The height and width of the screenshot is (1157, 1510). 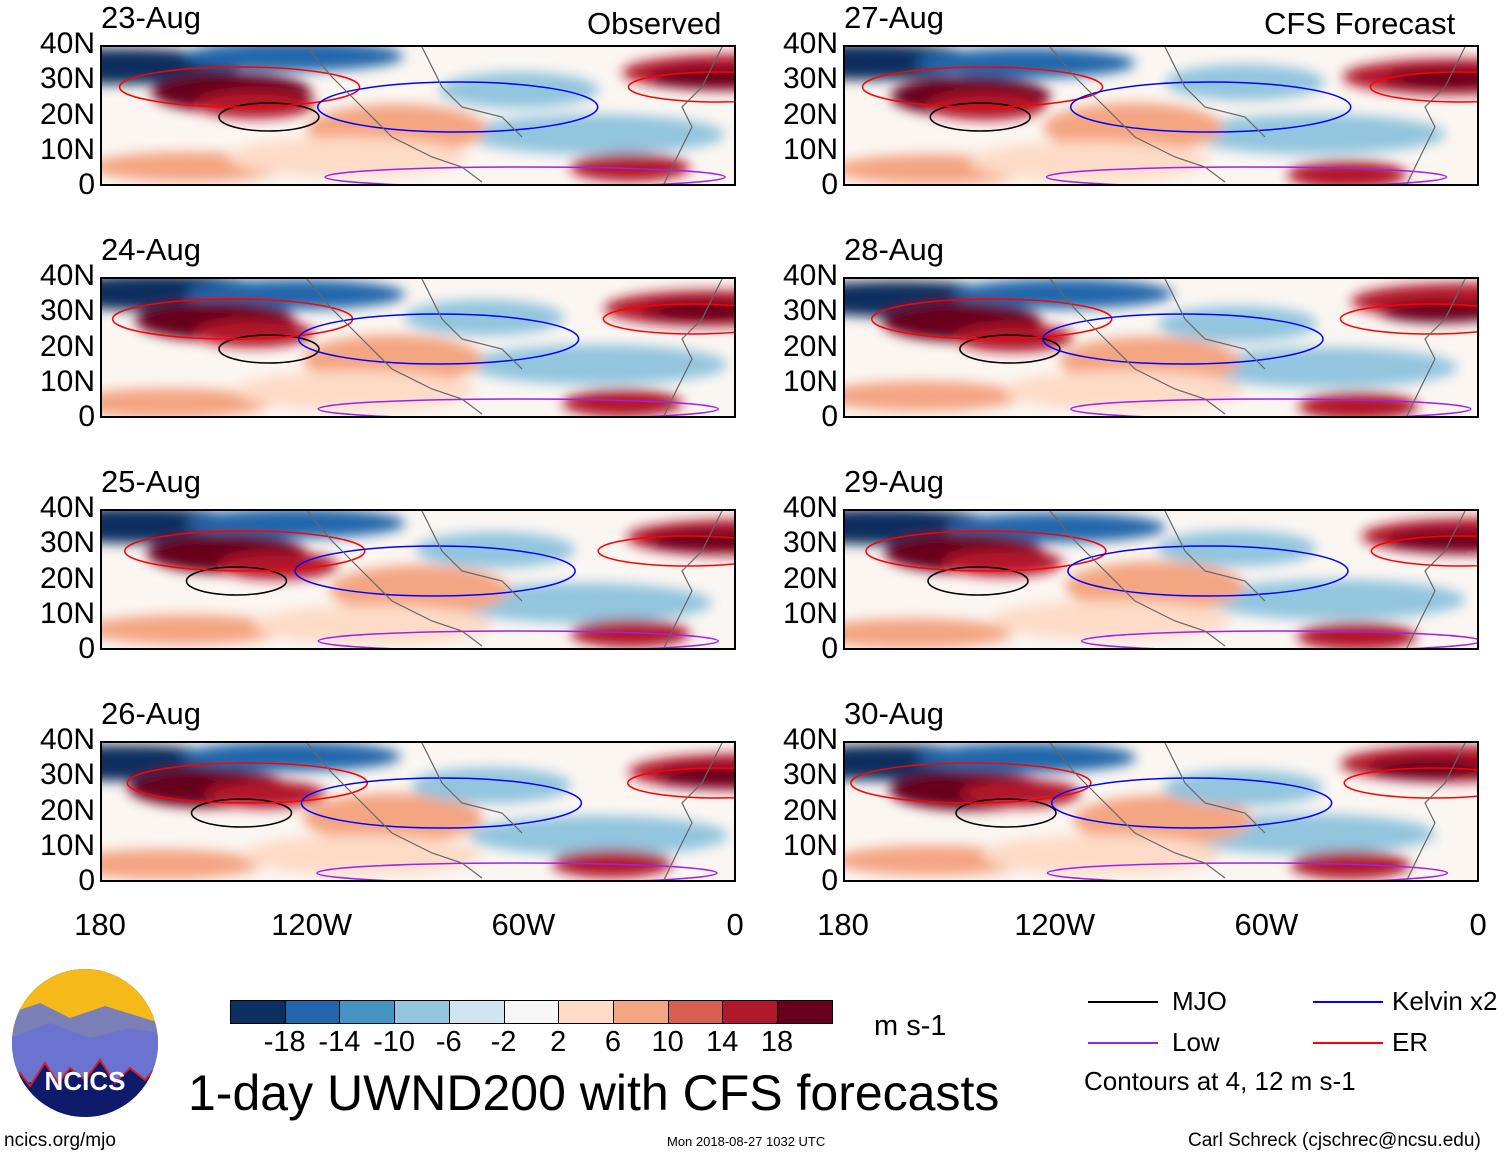 I want to click on colorbar-label: -6, so click(x=448, y=1042).